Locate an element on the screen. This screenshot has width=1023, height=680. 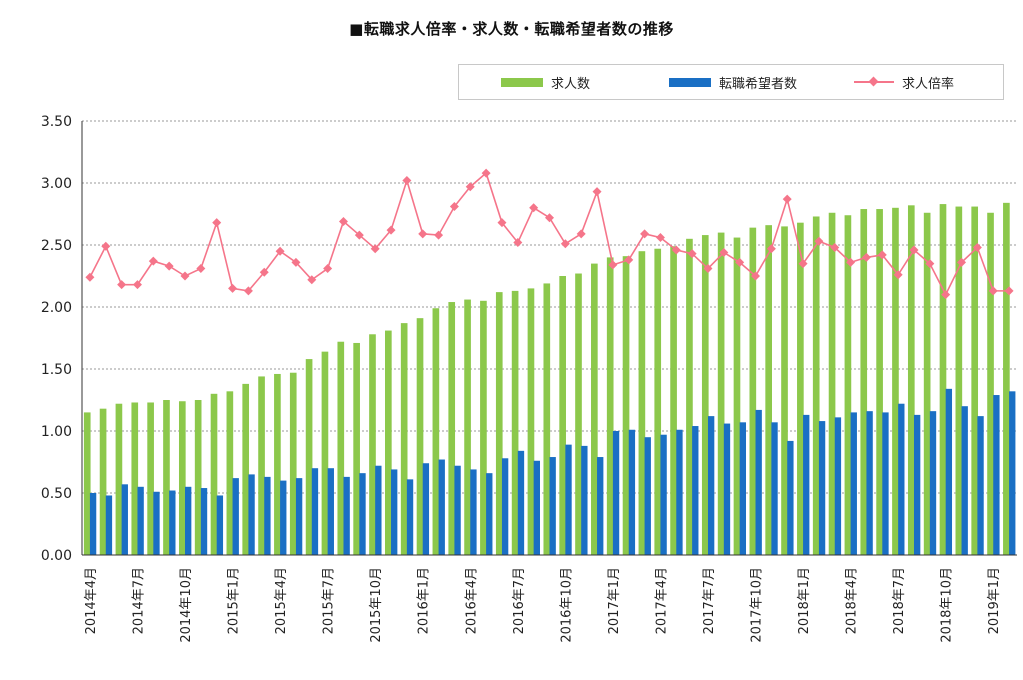
x-tick-label: 2018年10月 is located at coordinates (947, 605).